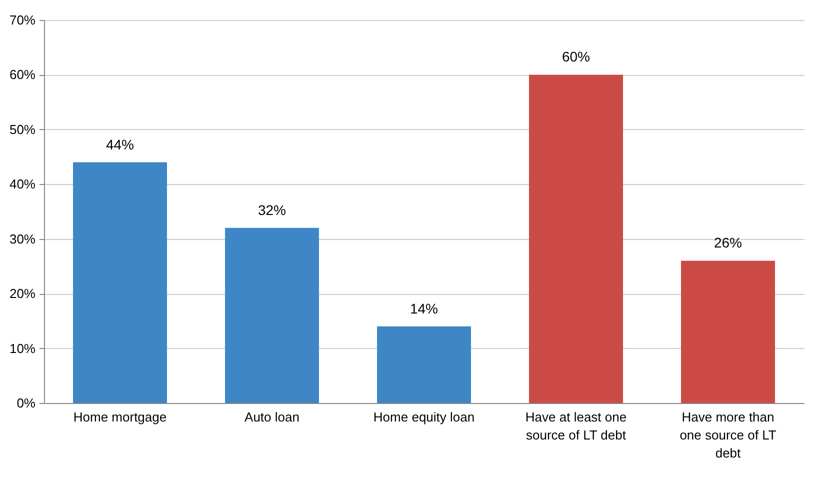  Describe the element at coordinates (26, 403) in the screenshot. I see `y-tick-label: 0%` at that location.